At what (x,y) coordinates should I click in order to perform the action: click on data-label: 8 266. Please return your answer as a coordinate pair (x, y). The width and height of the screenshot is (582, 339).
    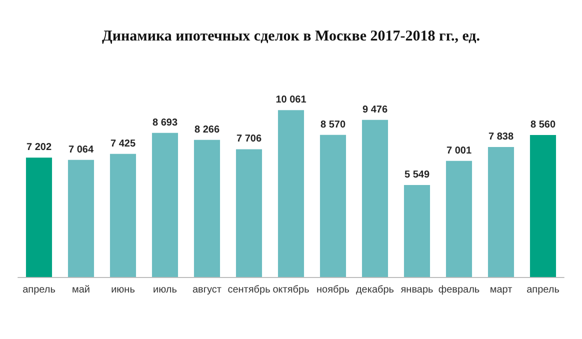
    Looking at the image, I should click on (207, 130).